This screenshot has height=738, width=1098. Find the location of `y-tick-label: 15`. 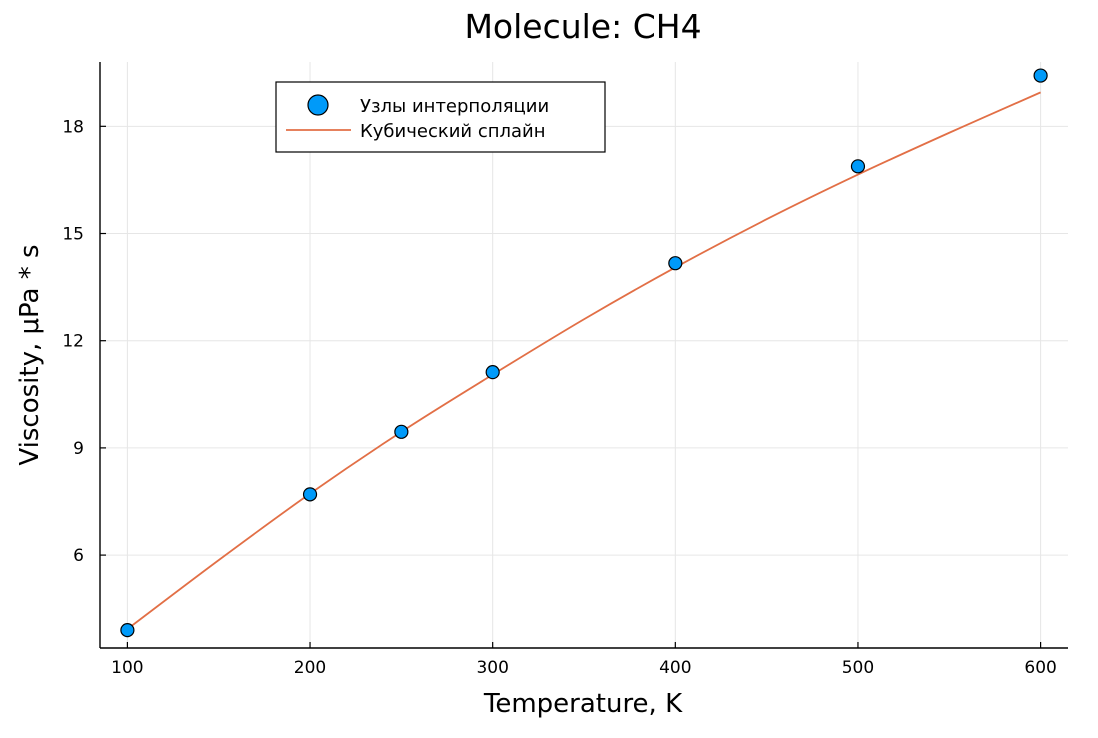

y-tick-label: 15 is located at coordinates (73, 235).